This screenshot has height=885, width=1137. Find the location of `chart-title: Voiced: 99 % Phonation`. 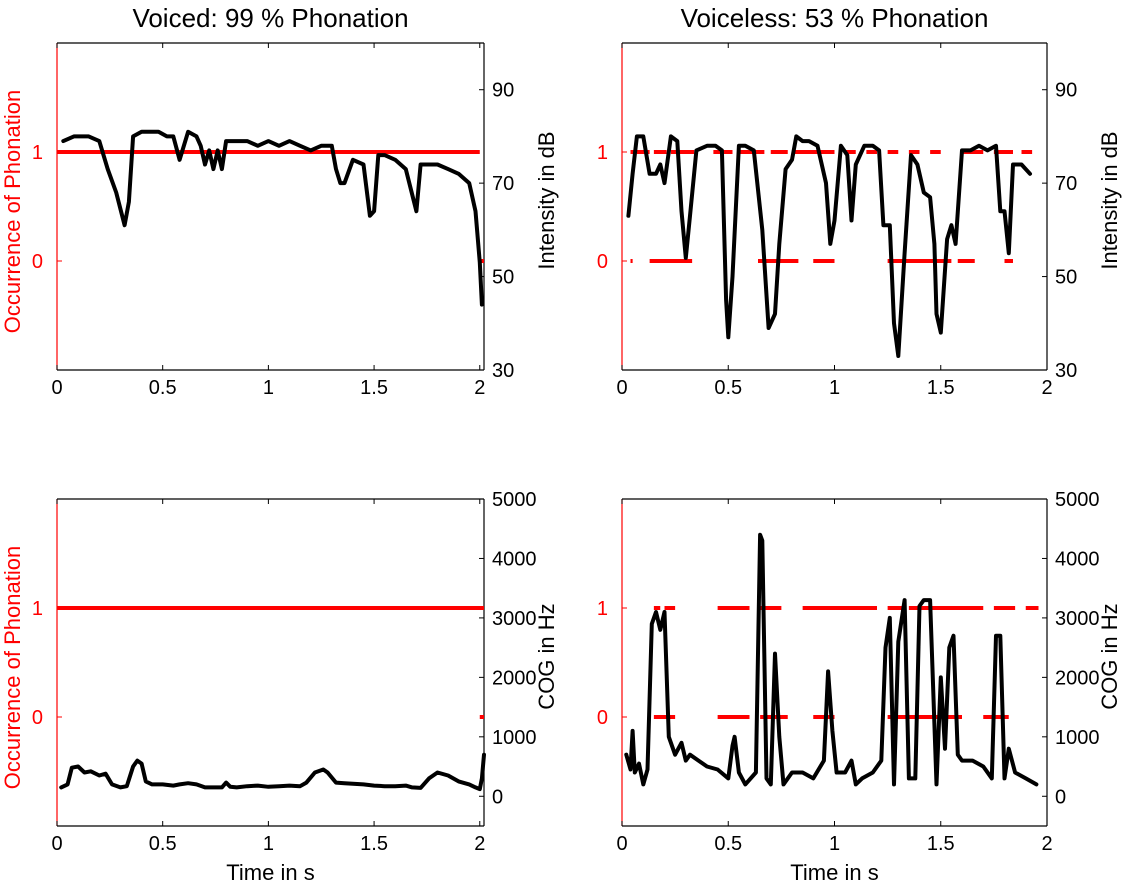

chart-title: Voiced: 99 % Phonation is located at coordinates (270, 18).